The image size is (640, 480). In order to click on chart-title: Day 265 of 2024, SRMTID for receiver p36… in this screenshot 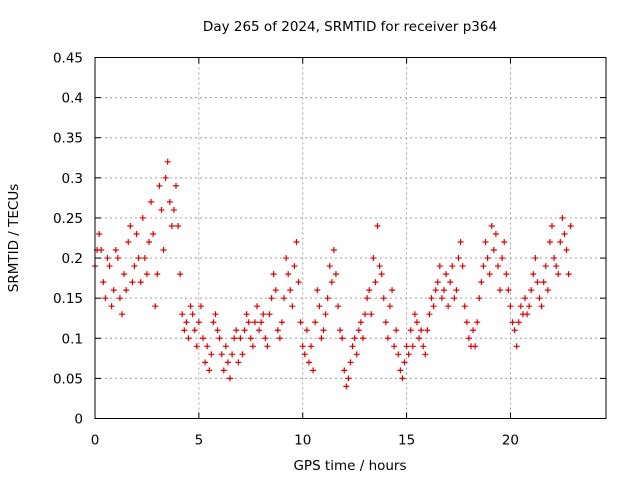, I will do `click(350, 27)`.